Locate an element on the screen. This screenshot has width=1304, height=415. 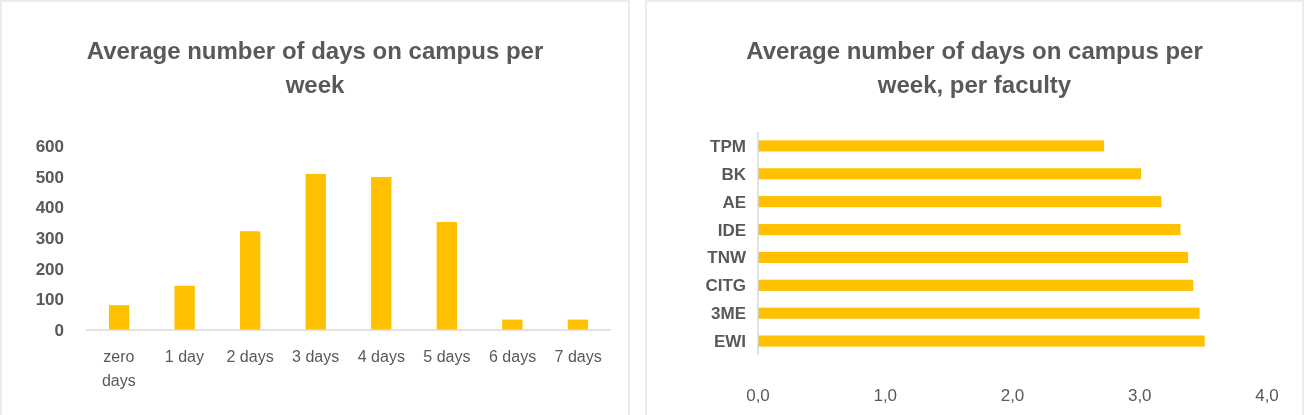
y-tick-label: BK is located at coordinates (734, 174).